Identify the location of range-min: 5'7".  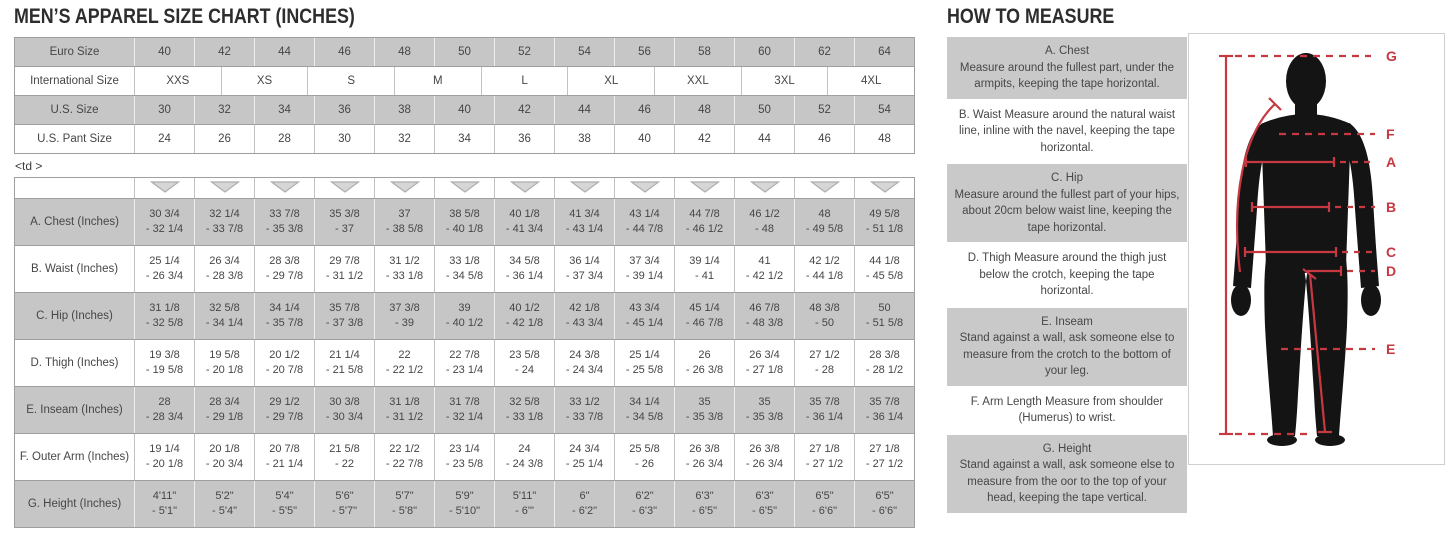
(404, 496).